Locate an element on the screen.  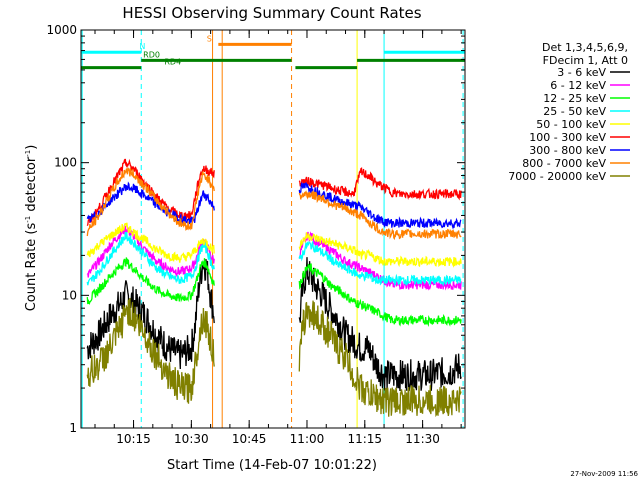
y-tick-label: 1 is located at coordinates (73, 428).